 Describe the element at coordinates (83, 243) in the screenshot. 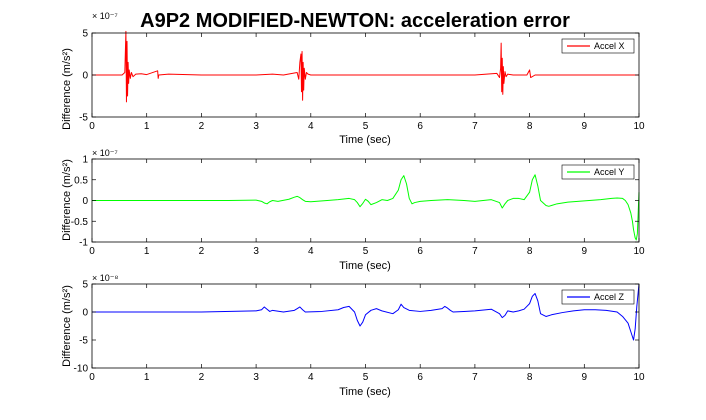

I see `y-tick-label: -1` at that location.